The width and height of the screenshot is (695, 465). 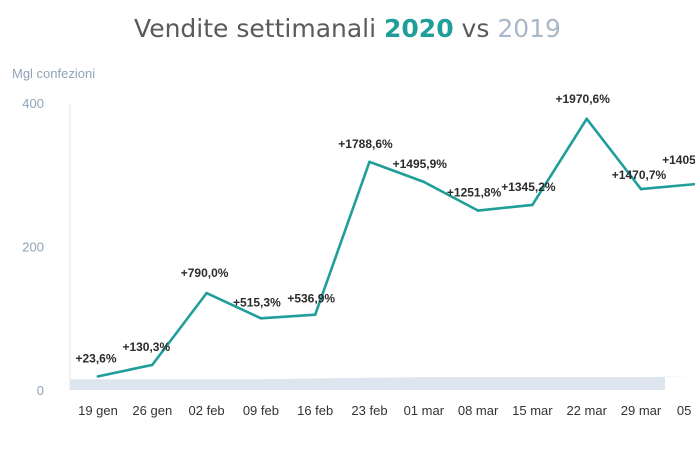 What do you see at coordinates (475, 28) in the screenshot?
I see `title-vs: vs` at bounding box center [475, 28].